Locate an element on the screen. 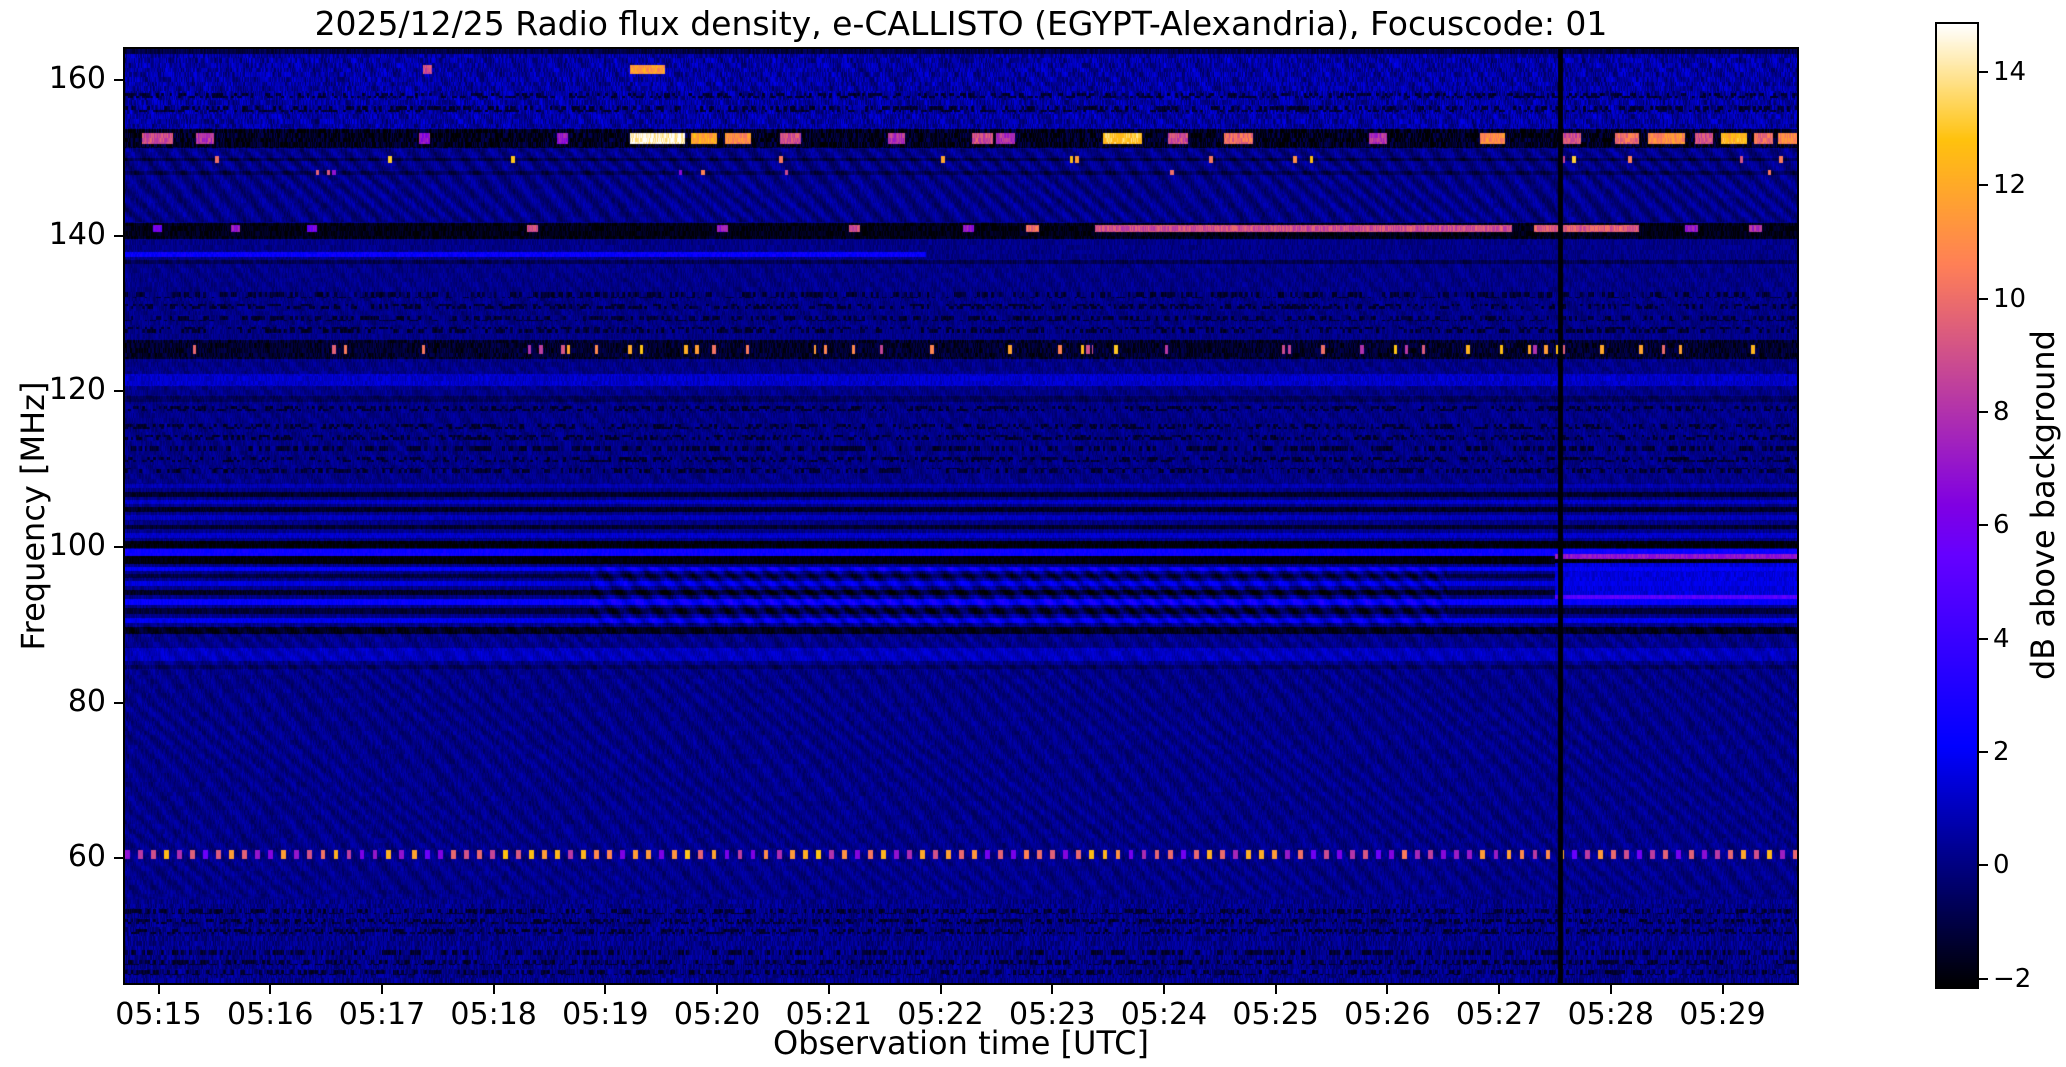 Image resolution: width=2066 pixels, height=1067 pixels. colorbar-tick-label: 0 is located at coordinates (2001, 865).